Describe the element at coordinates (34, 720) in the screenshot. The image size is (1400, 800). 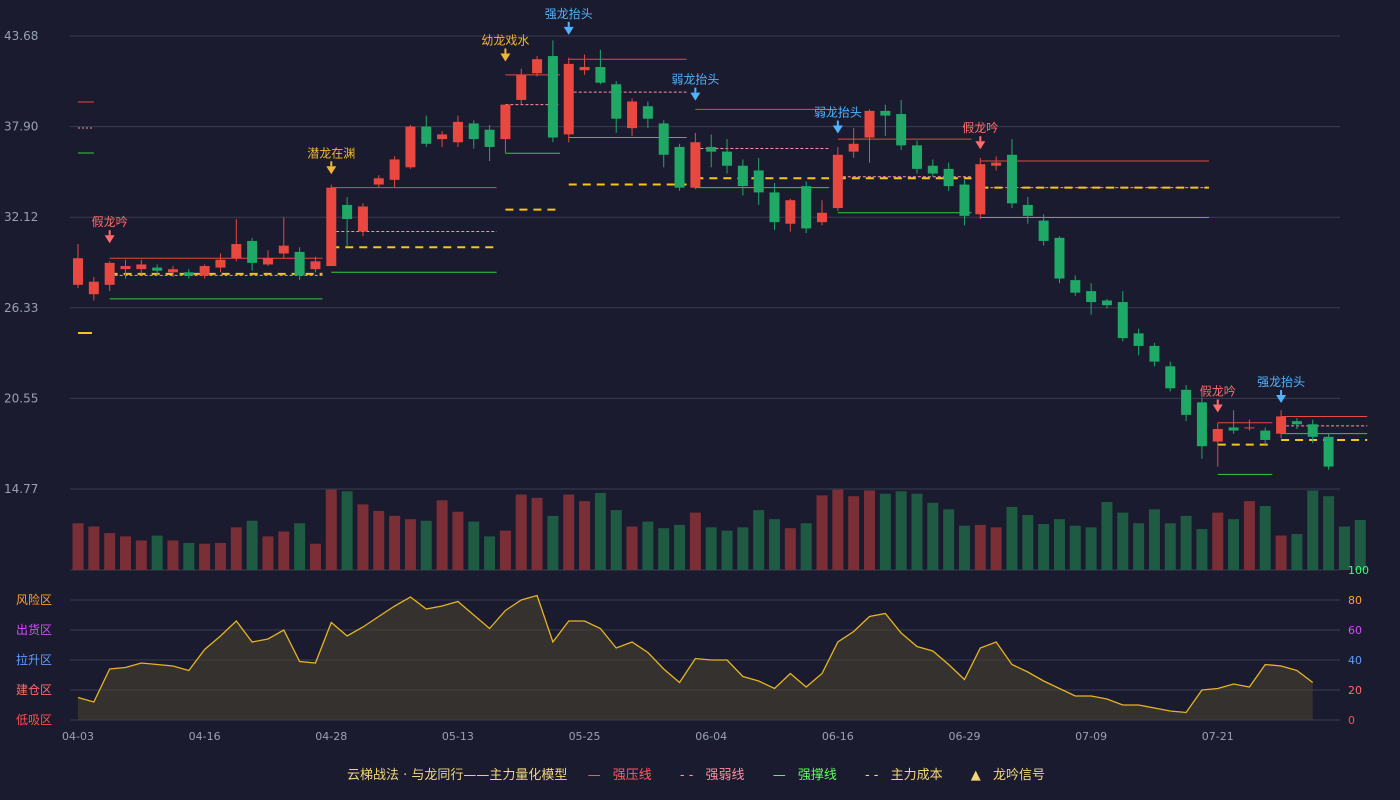
I see `zone-label: 低吸区` at that location.